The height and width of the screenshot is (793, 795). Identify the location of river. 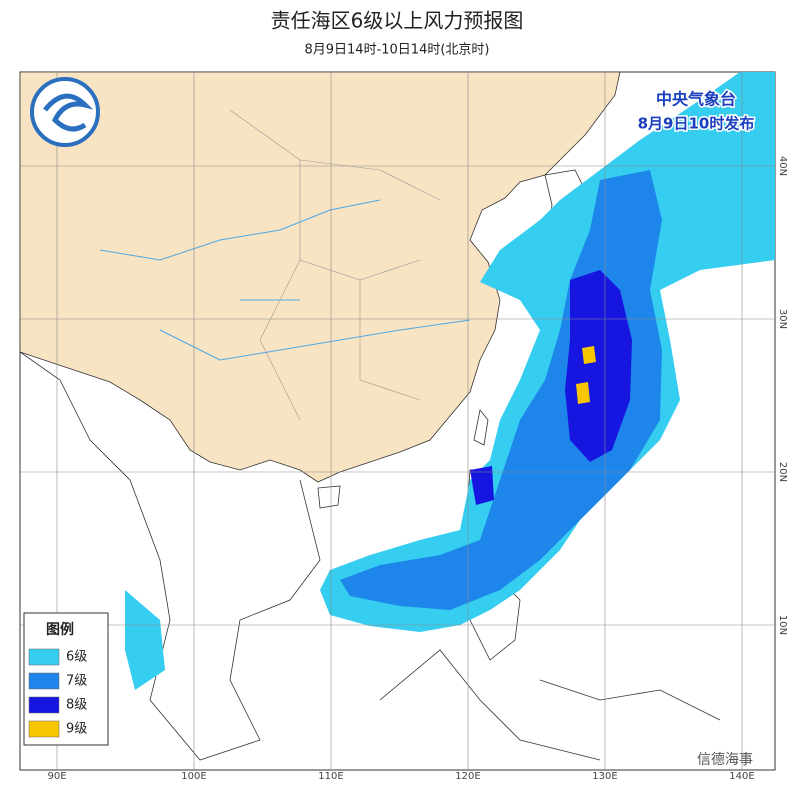
(285, 280).